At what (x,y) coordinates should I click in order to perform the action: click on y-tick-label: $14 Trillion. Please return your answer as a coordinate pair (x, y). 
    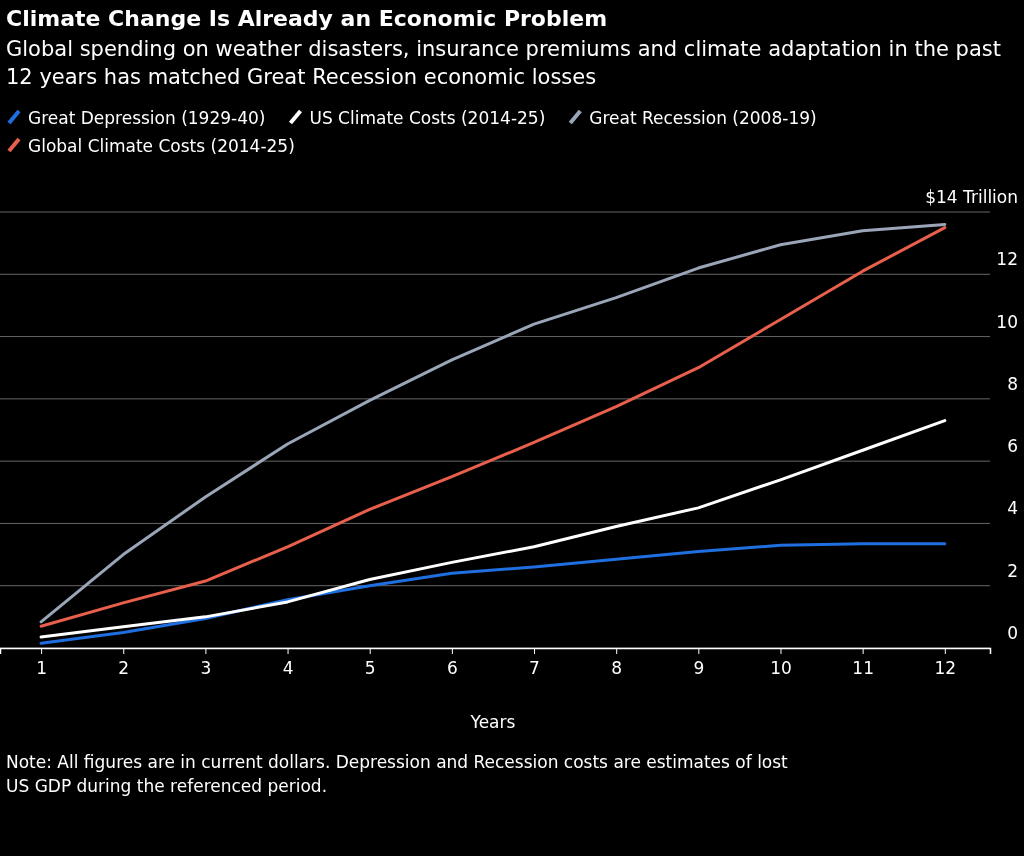
    Looking at the image, I should click on (971, 197).